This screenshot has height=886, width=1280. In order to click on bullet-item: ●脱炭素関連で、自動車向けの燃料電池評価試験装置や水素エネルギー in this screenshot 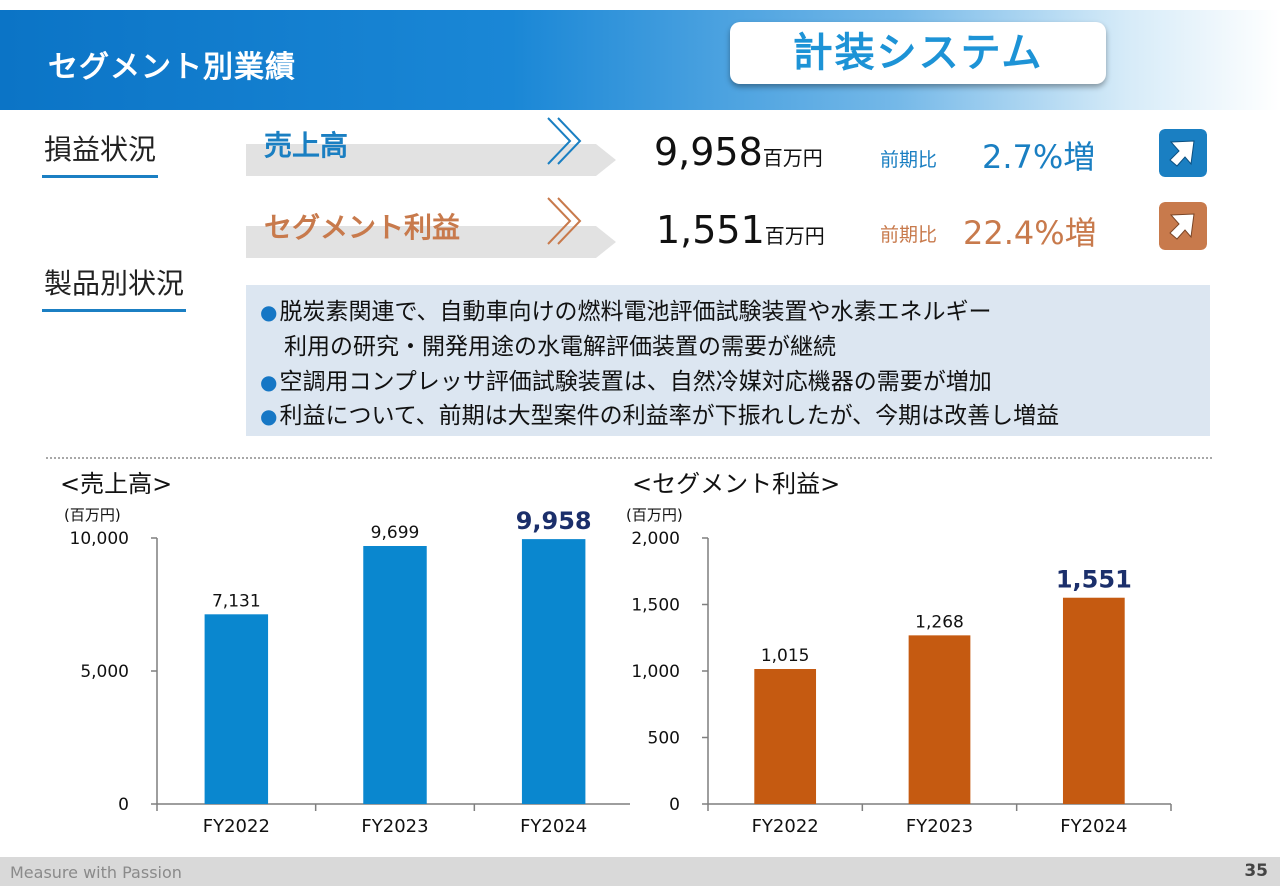, I will do `click(626, 309)`.